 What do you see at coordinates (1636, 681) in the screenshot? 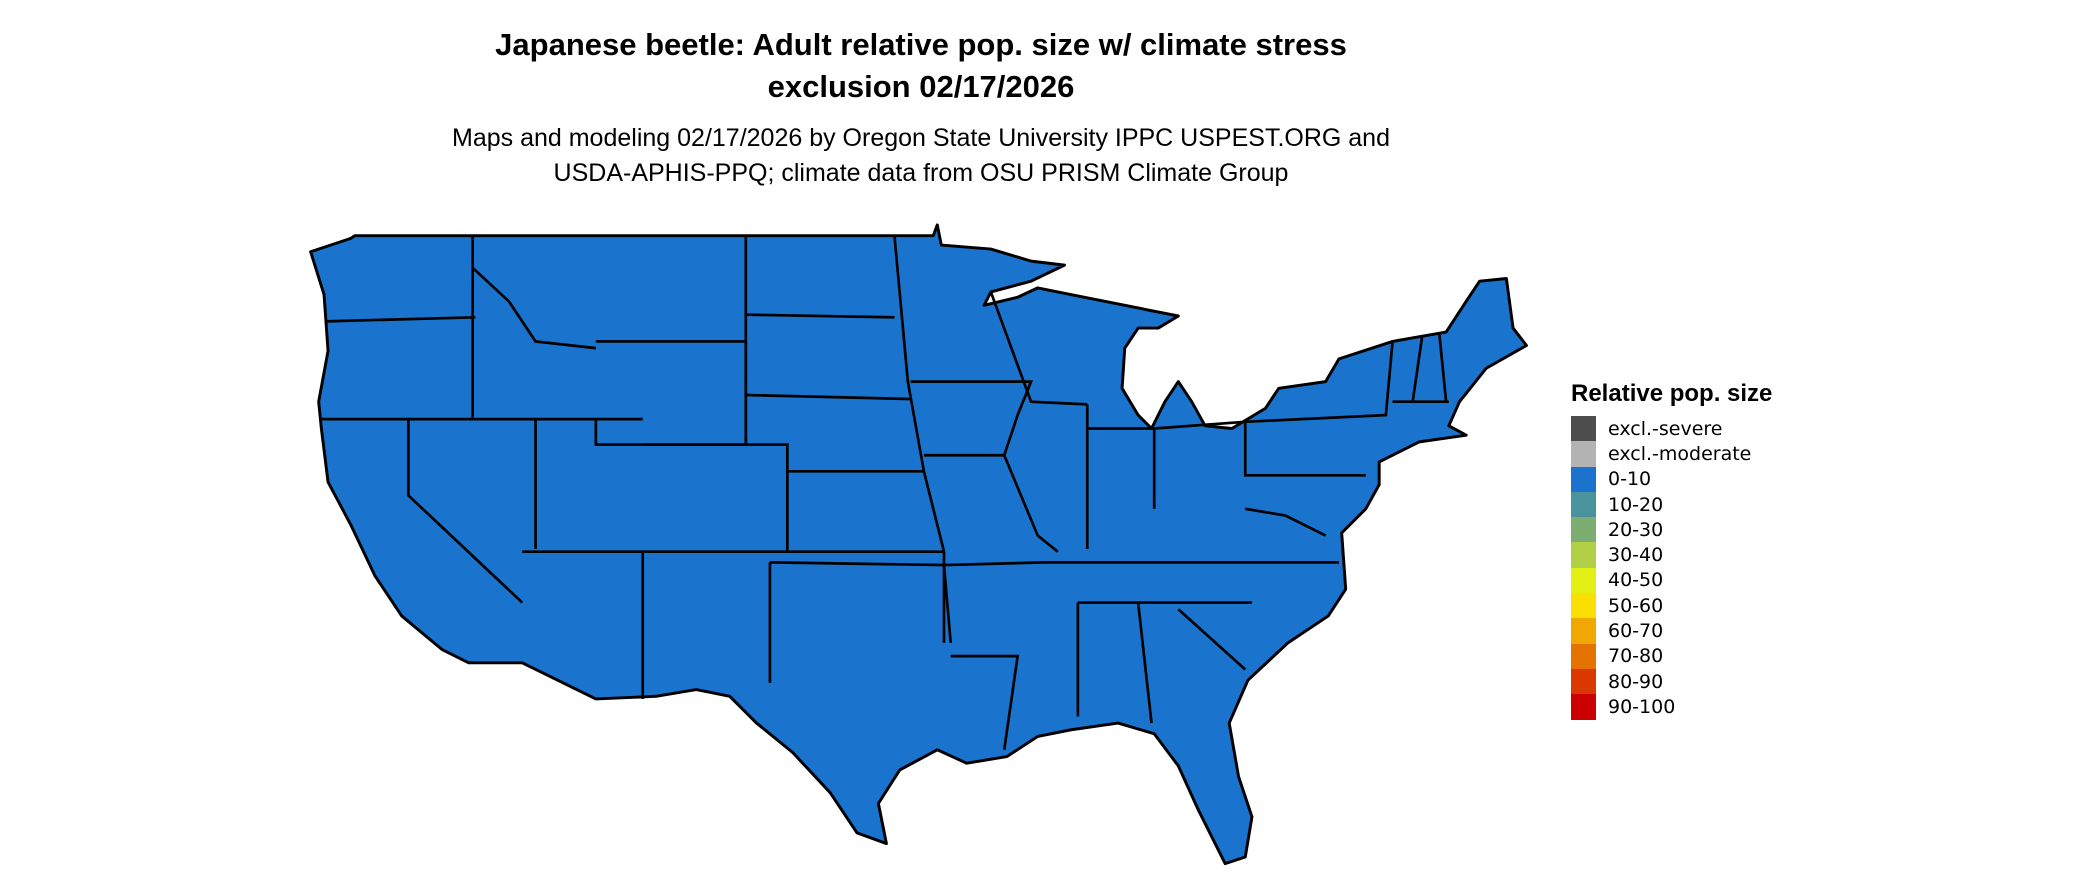
I see `legend-label: 80-90` at bounding box center [1636, 681].